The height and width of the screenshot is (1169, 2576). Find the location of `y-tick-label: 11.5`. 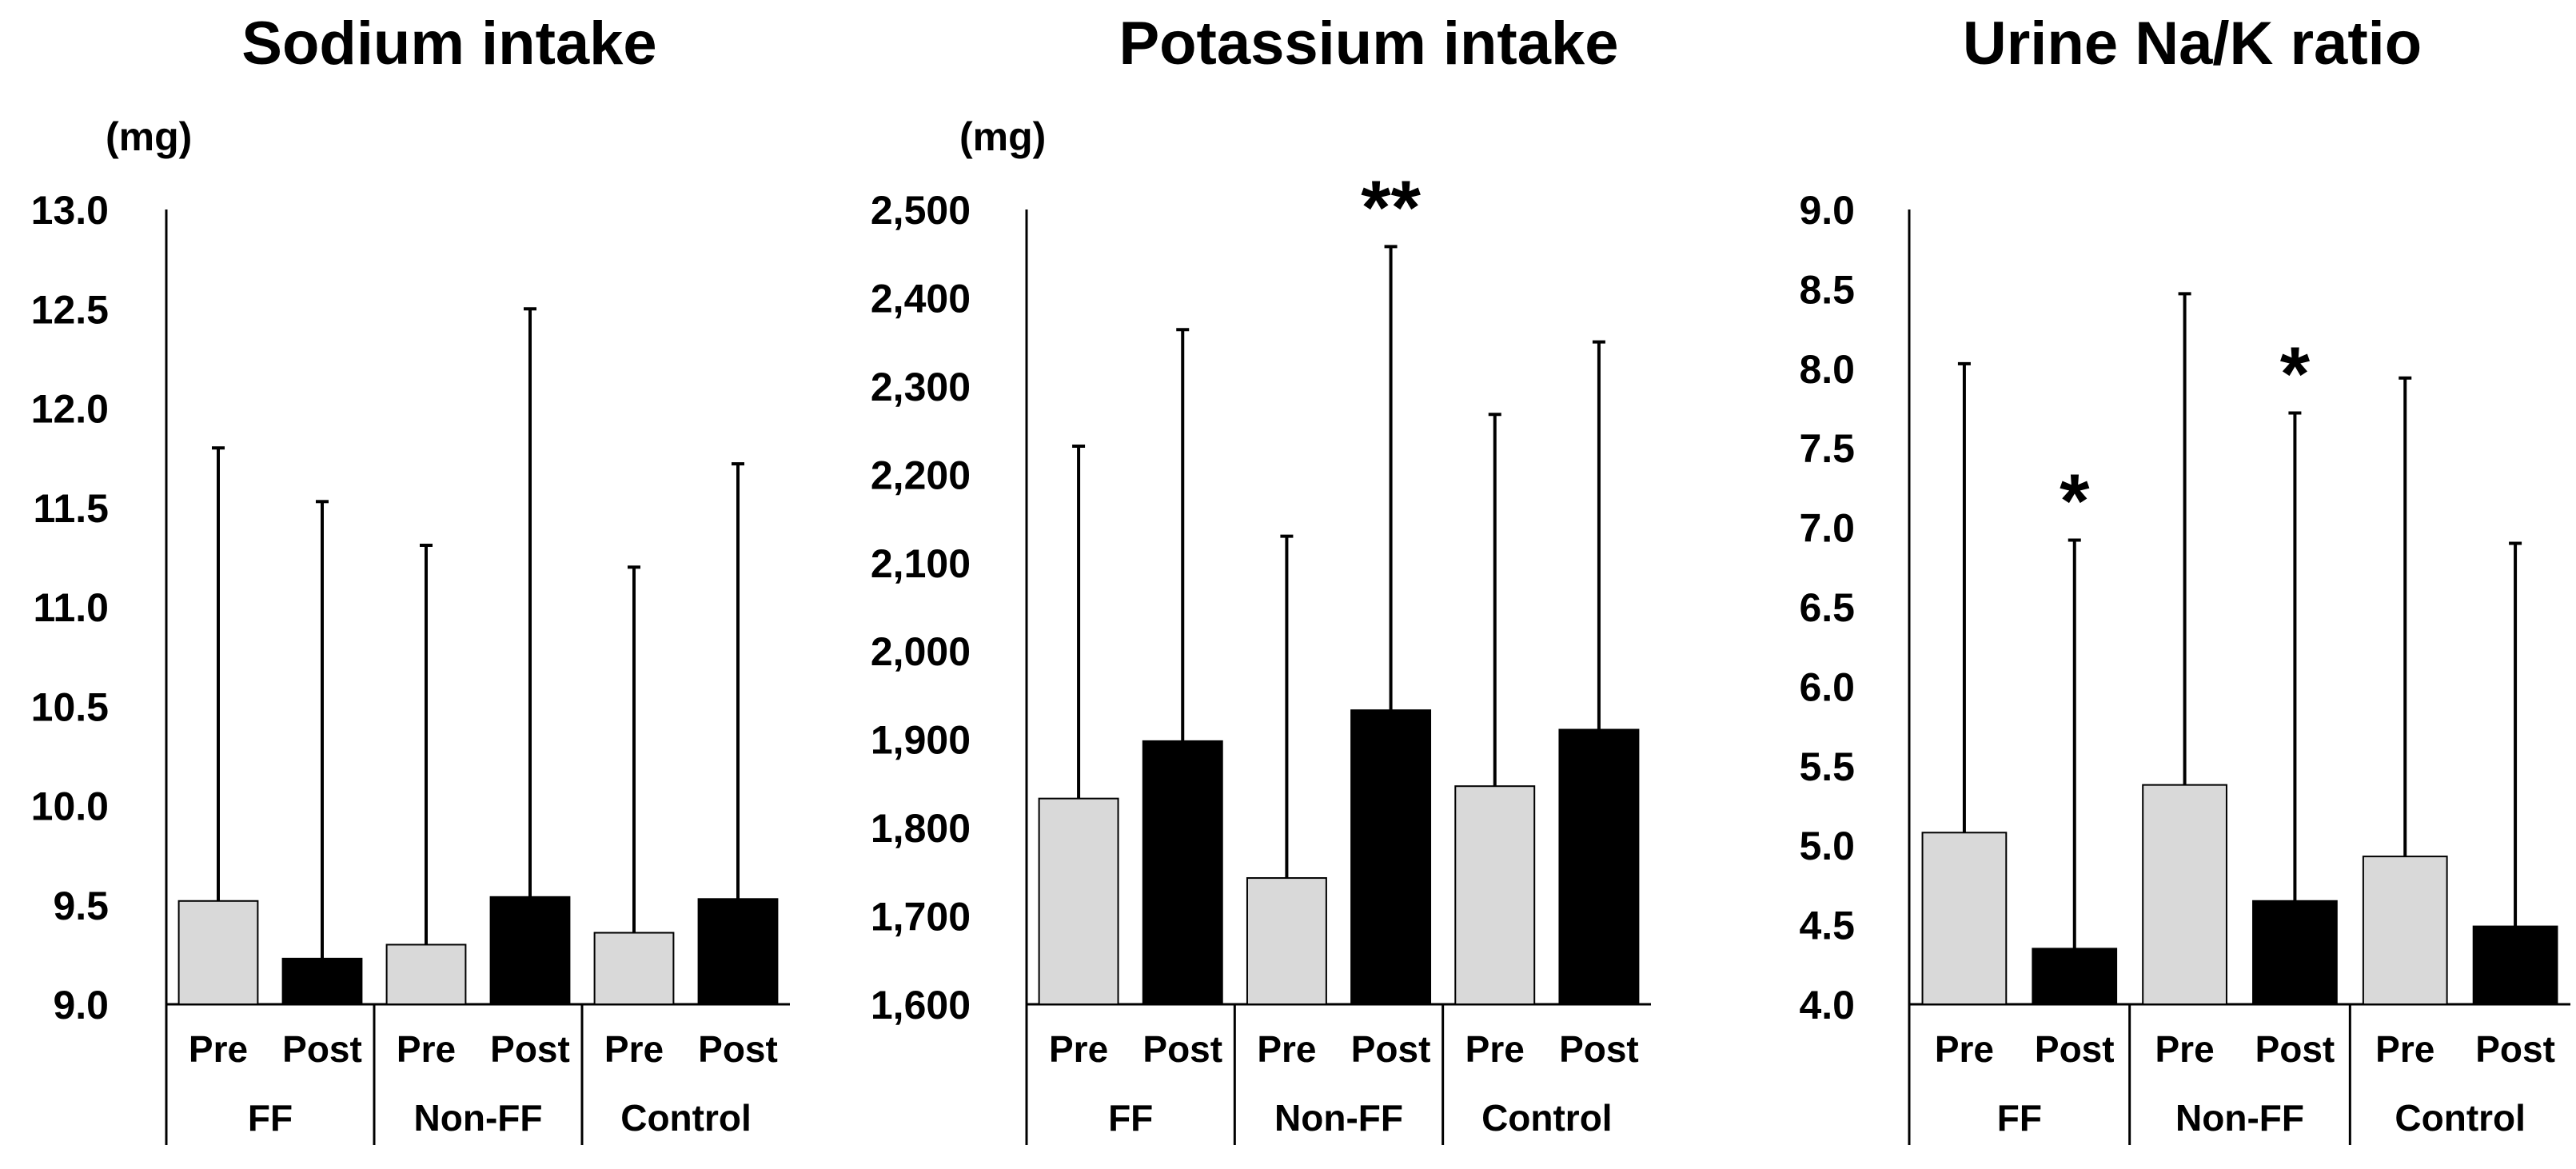

y-tick-label: 11.5 is located at coordinates (71, 508).